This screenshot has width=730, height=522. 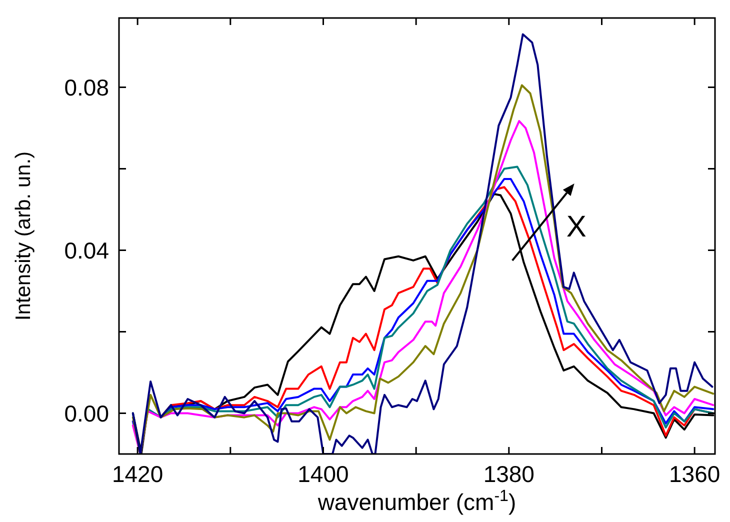 I want to click on x-tick-label: 1380, so click(x=508, y=474).